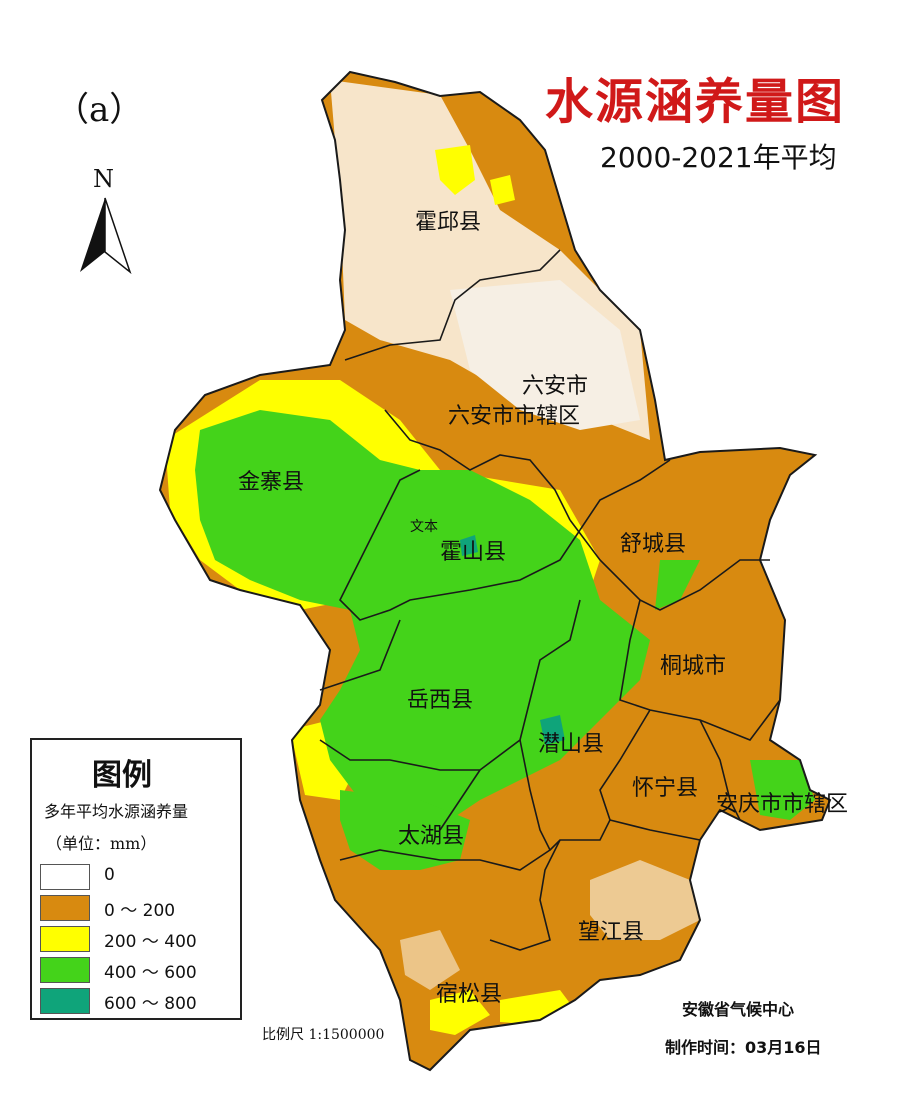  Describe the element at coordinates (103, 179) in the screenshot. I see `north-label: N` at that location.